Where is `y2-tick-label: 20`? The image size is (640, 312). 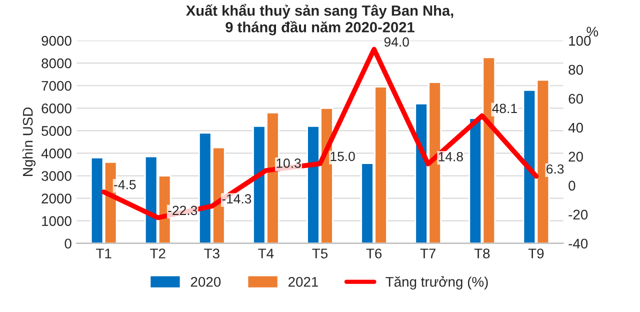 y2-tick-label: 20 is located at coordinates (575, 157).